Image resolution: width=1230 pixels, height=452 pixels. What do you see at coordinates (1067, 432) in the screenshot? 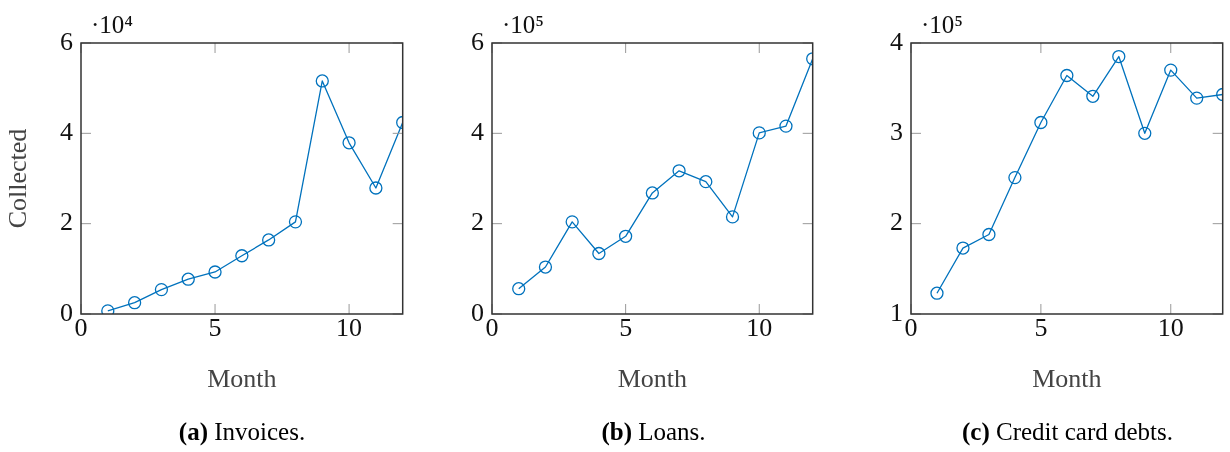
I see `text: (c) Credit card debts.` at bounding box center [1067, 432].